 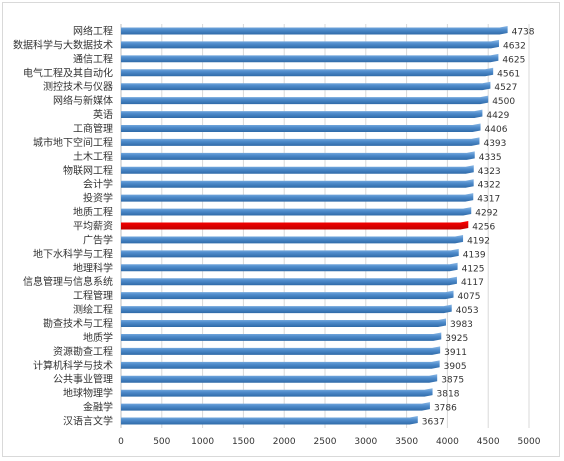 What do you see at coordinates (73, 142) in the screenshot?
I see `category-label: 城市地下空间工程` at bounding box center [73, 142].